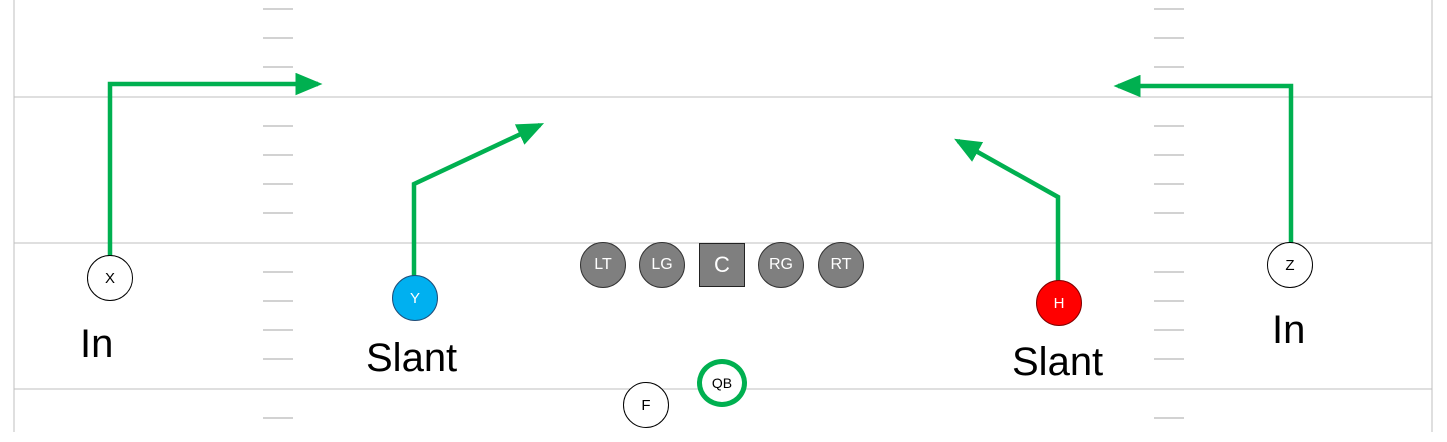 This screenshot has height=442, width=1447. Describe the element at coordinates (278, 213) in the screenshot. I see `left-hash-marks` at that location.